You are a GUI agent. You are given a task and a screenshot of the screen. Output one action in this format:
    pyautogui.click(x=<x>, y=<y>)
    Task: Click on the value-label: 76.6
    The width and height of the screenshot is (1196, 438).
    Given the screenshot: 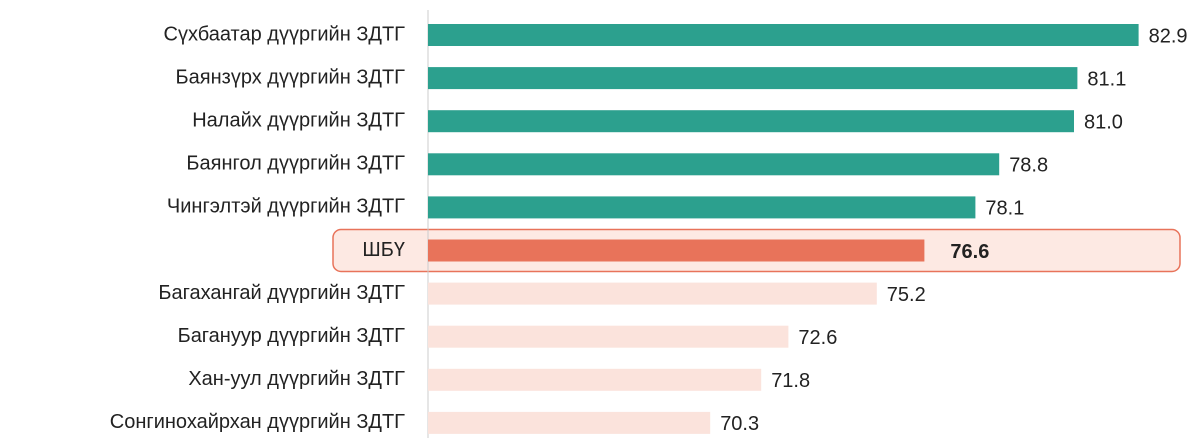 What is the action you would take?
    pyautogui.click(x=969, y=252)
    